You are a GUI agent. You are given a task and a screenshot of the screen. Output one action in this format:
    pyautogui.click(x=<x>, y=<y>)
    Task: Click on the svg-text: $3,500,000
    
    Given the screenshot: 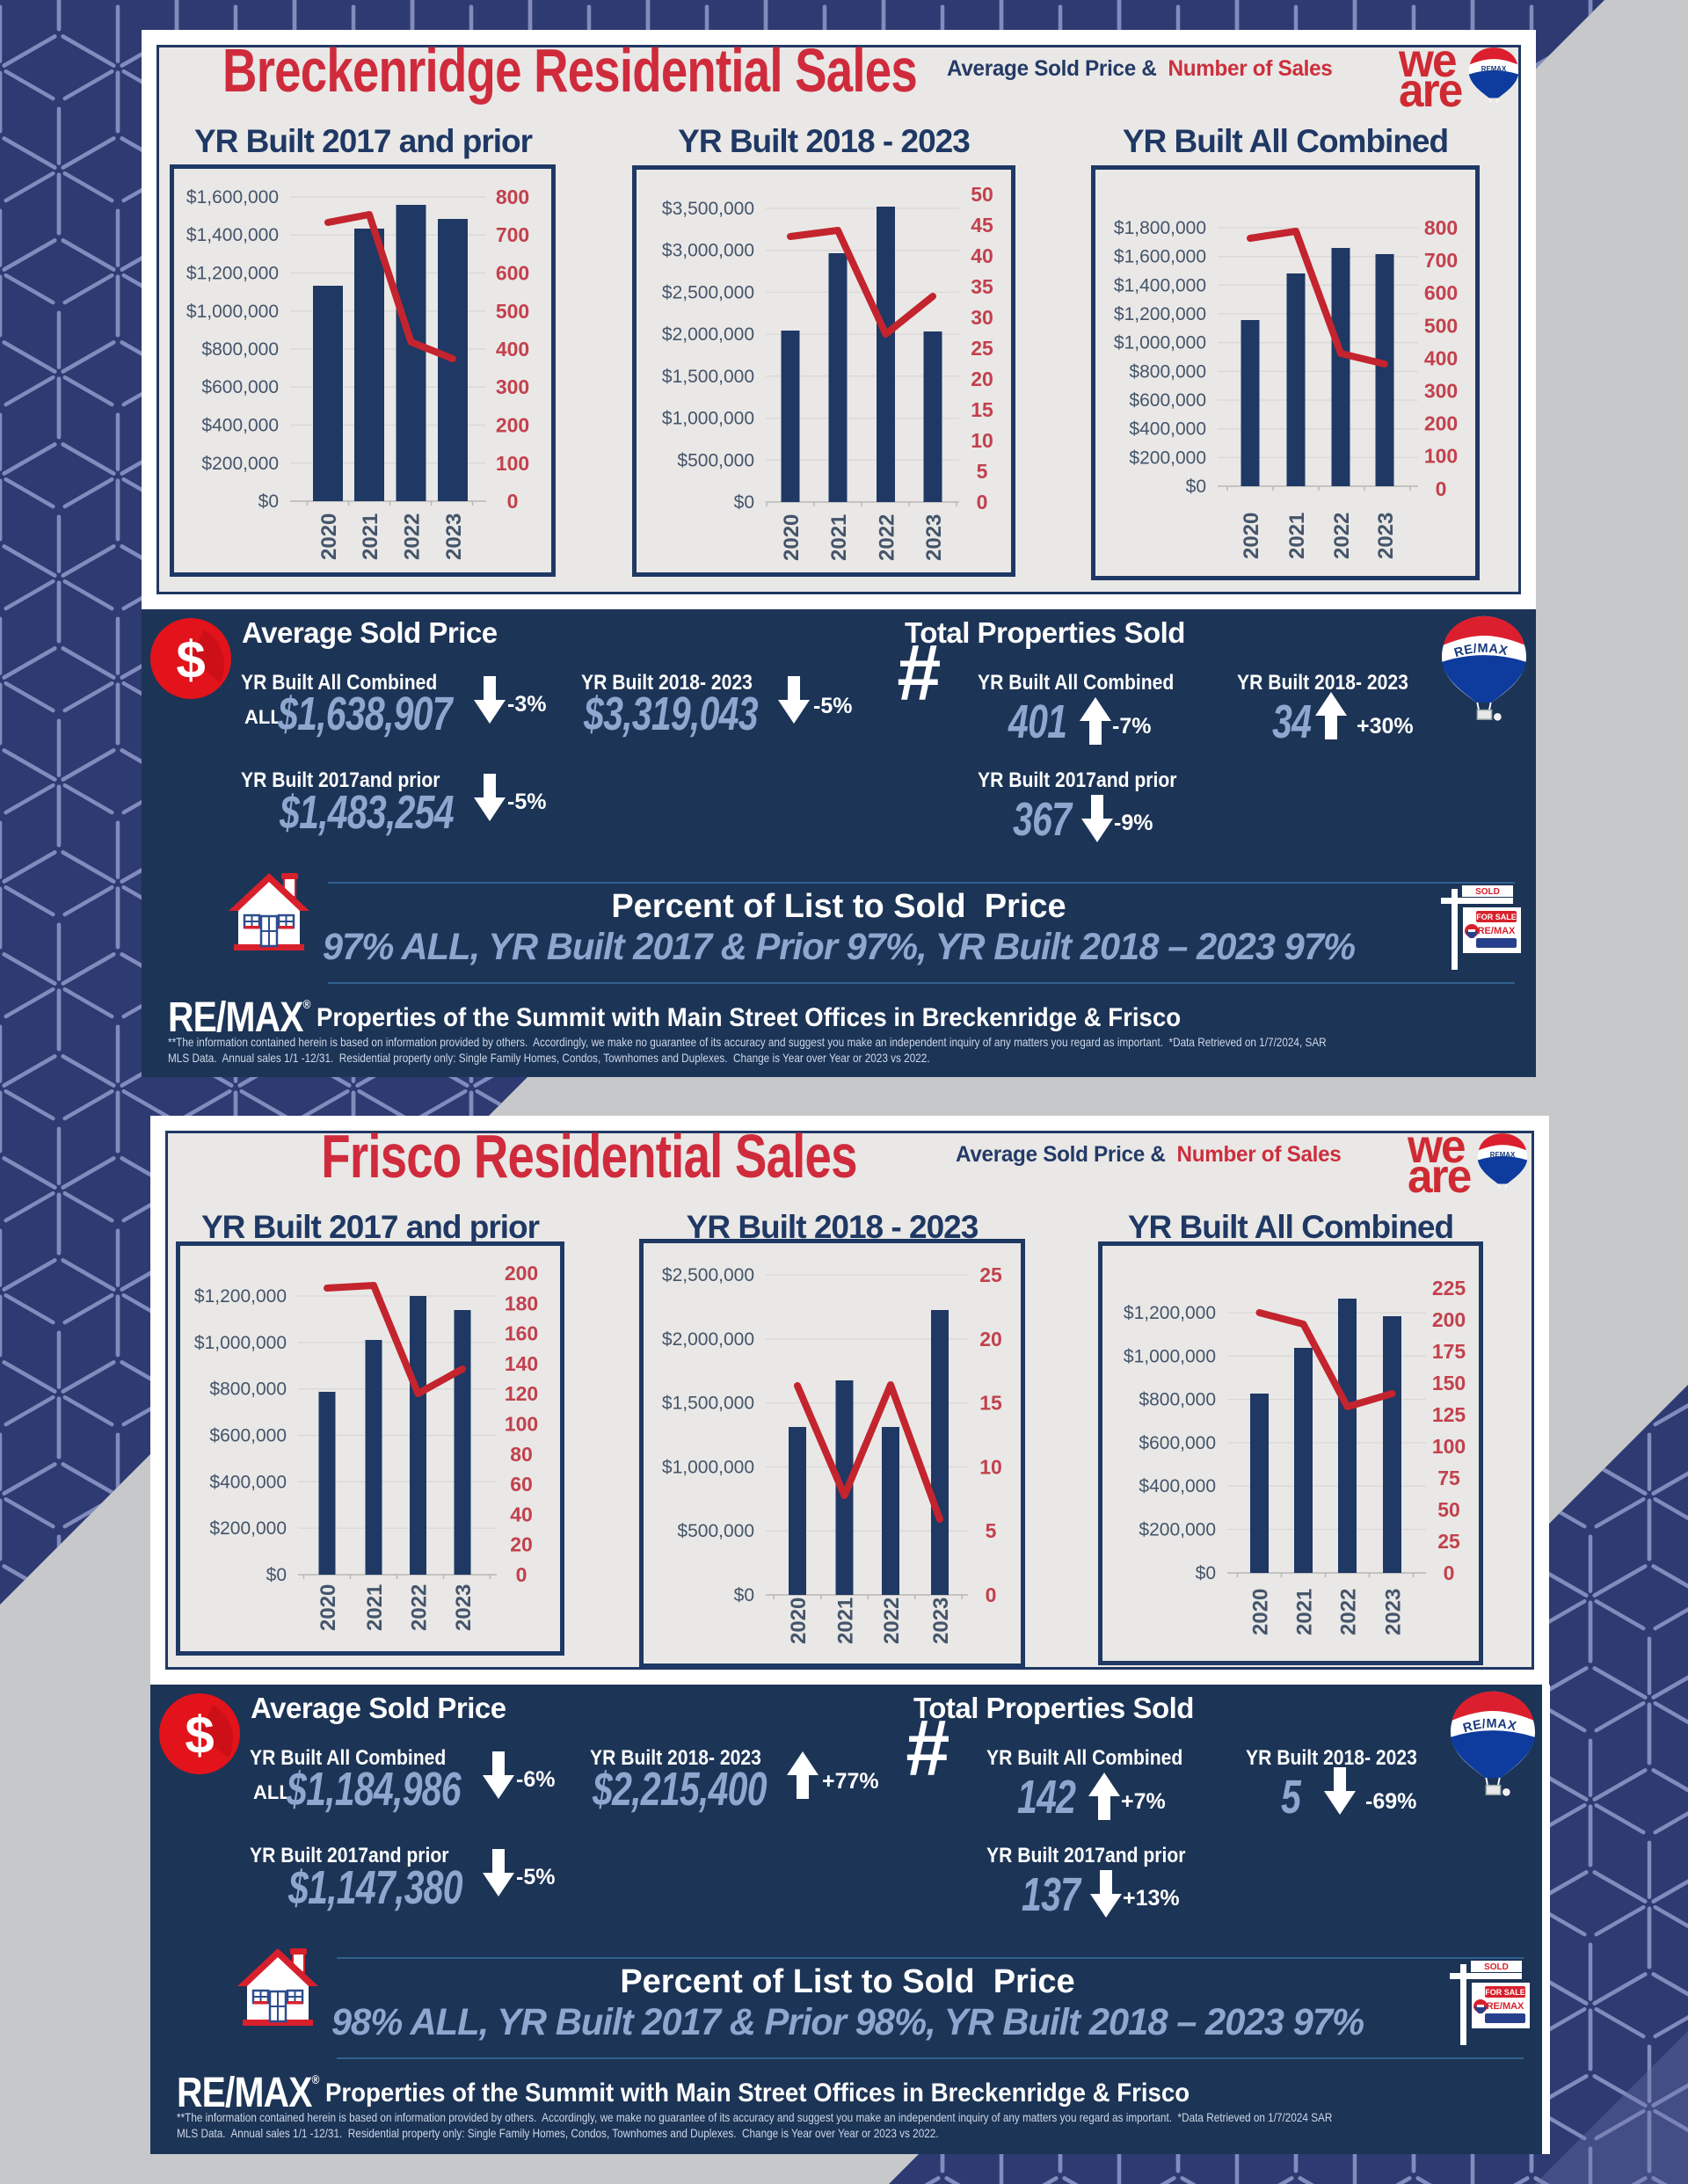 What is the action you would take?
    pyautogui.click(x=708, y=209)
    